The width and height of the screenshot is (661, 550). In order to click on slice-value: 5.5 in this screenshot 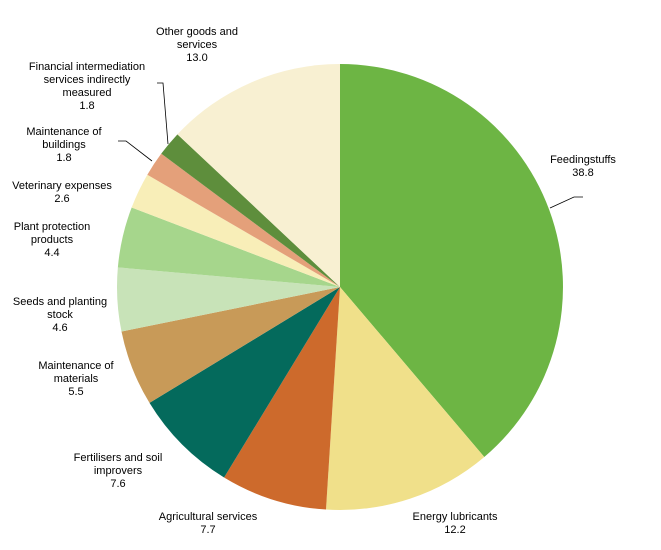, I will do `click(75, 392)`.